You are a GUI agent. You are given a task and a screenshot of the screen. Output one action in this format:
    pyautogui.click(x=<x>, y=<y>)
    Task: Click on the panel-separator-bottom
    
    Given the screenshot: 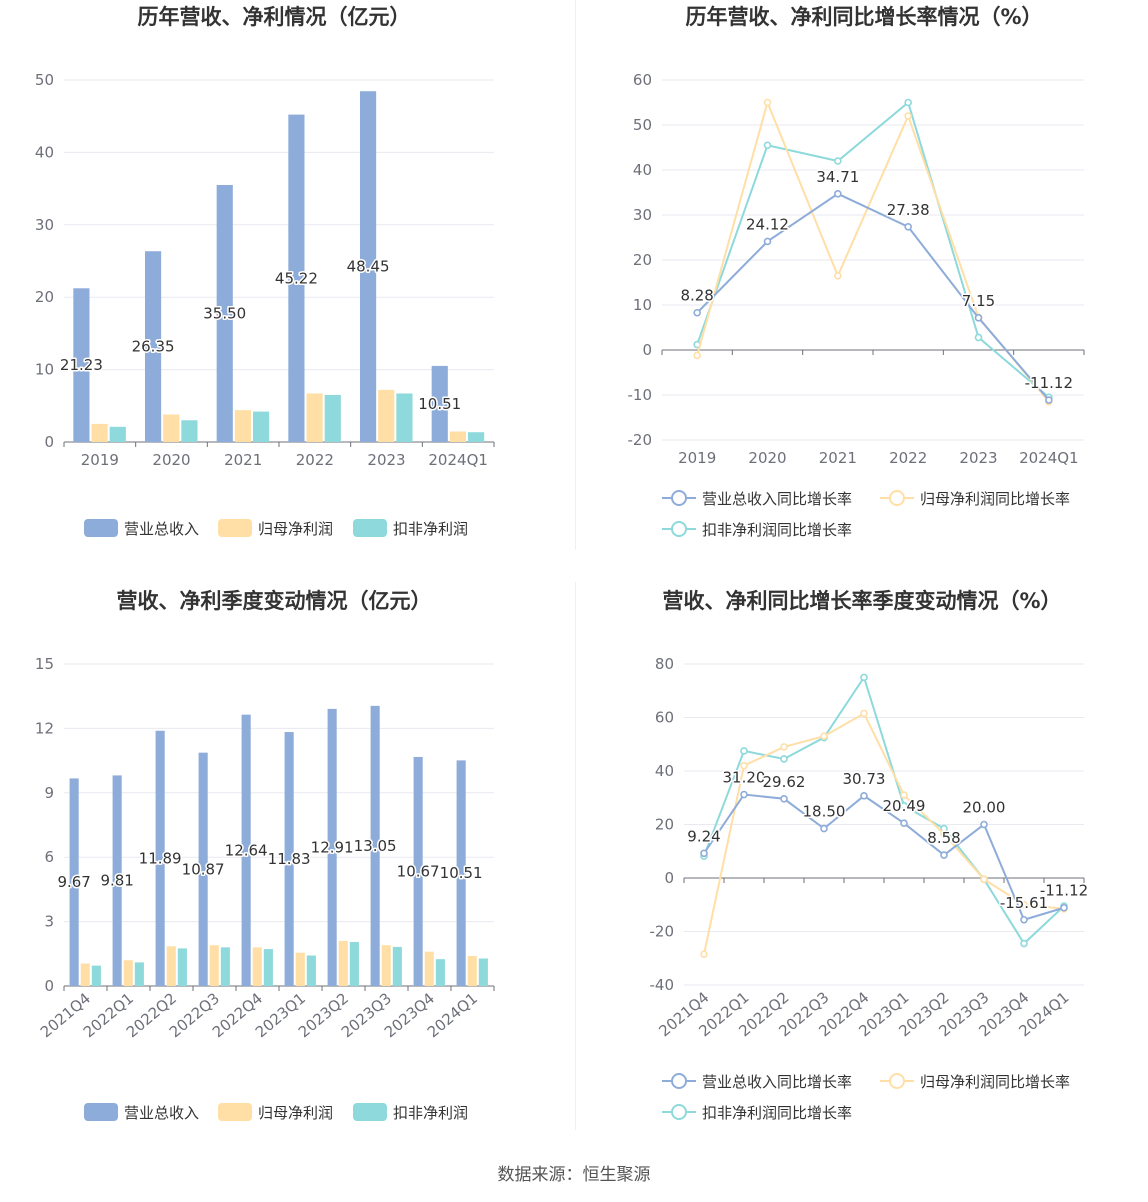 What is the action you would take?
    pyautogui.click(x=575, y=856)
    